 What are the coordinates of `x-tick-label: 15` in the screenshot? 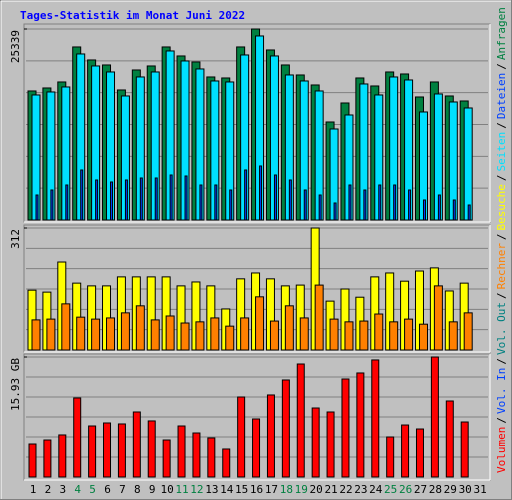 It's located at (241, 489).